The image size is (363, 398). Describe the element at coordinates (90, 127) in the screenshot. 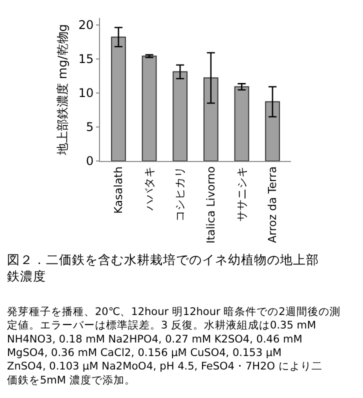

I see `y-tick-label: 5` at that location.